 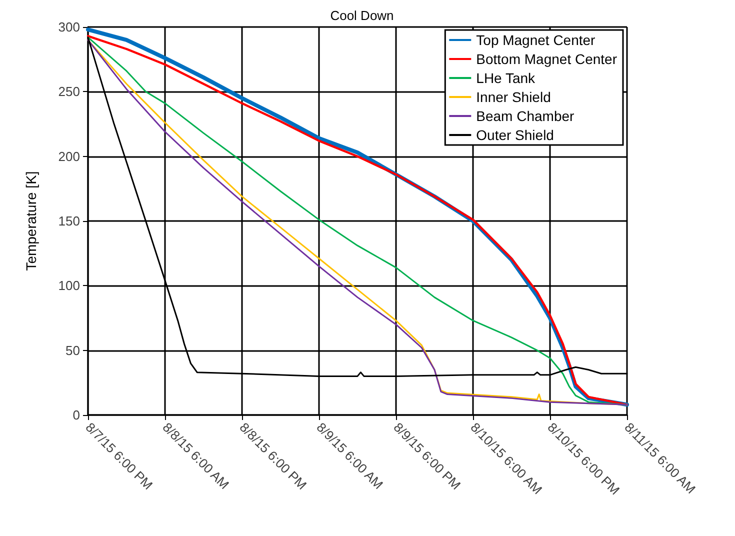 What do you see at coordinates (76, 415) in the screenshot?
I see `y-tick-label: 0` at bounding box center [76, 415].